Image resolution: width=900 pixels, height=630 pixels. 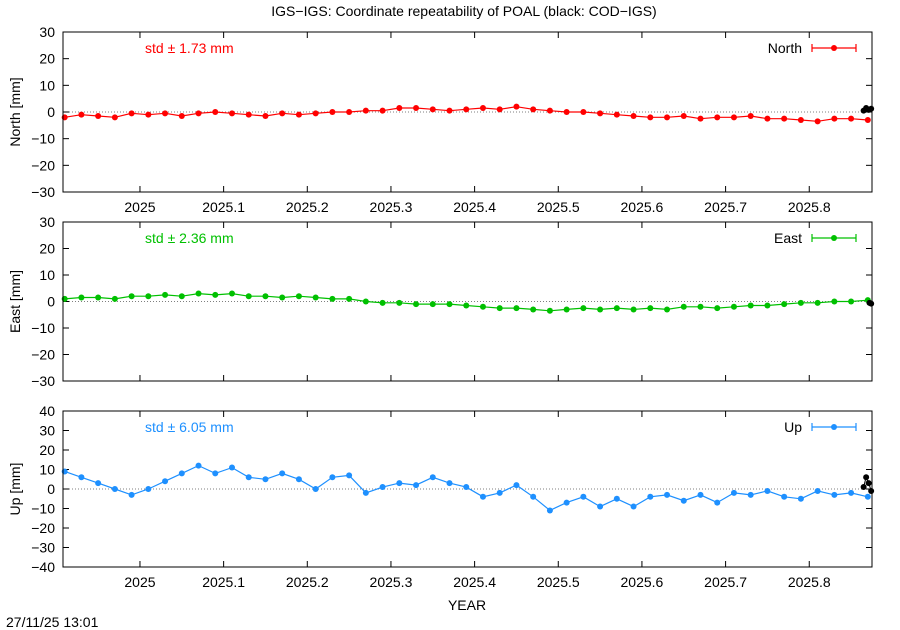 What do you see at coordinates (474, 582) in the screenshot?
I see `x-tick-label: 2025.4` at bounding box center [474, 582].